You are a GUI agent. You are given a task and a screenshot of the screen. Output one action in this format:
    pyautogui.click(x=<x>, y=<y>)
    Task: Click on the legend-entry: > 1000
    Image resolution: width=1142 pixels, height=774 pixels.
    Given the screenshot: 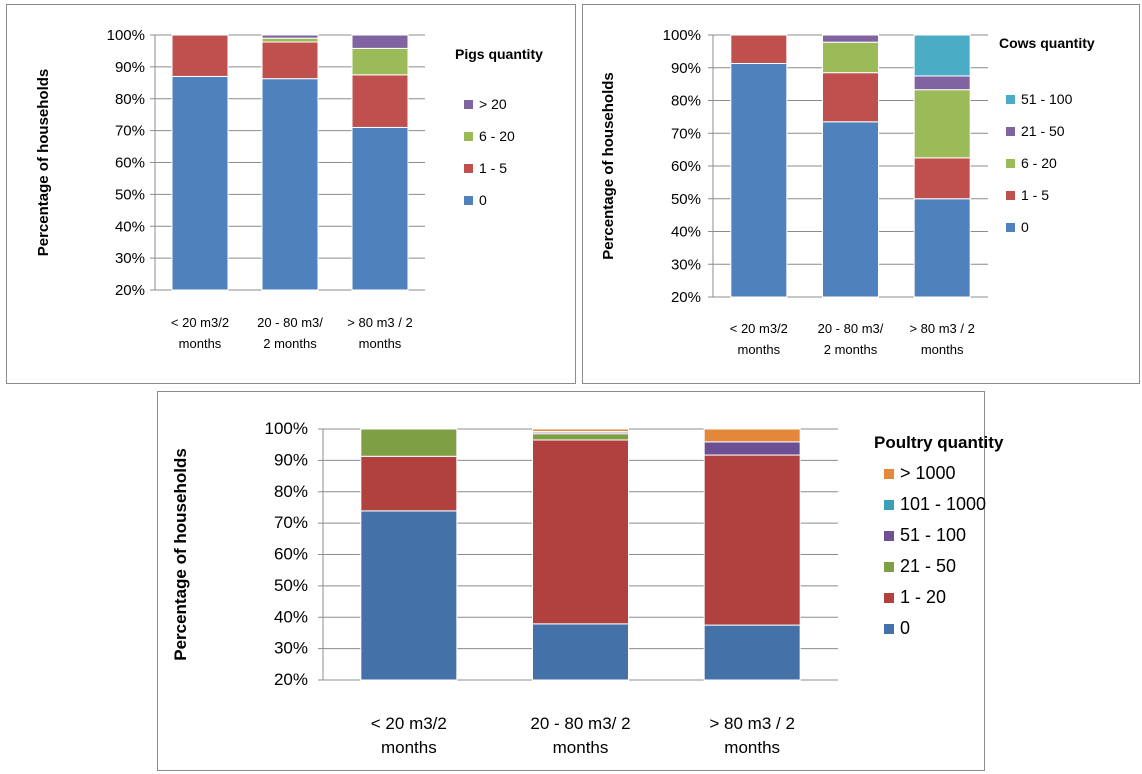 What is the action you would take?
    pyautogui.click(x=928, y=473)
    